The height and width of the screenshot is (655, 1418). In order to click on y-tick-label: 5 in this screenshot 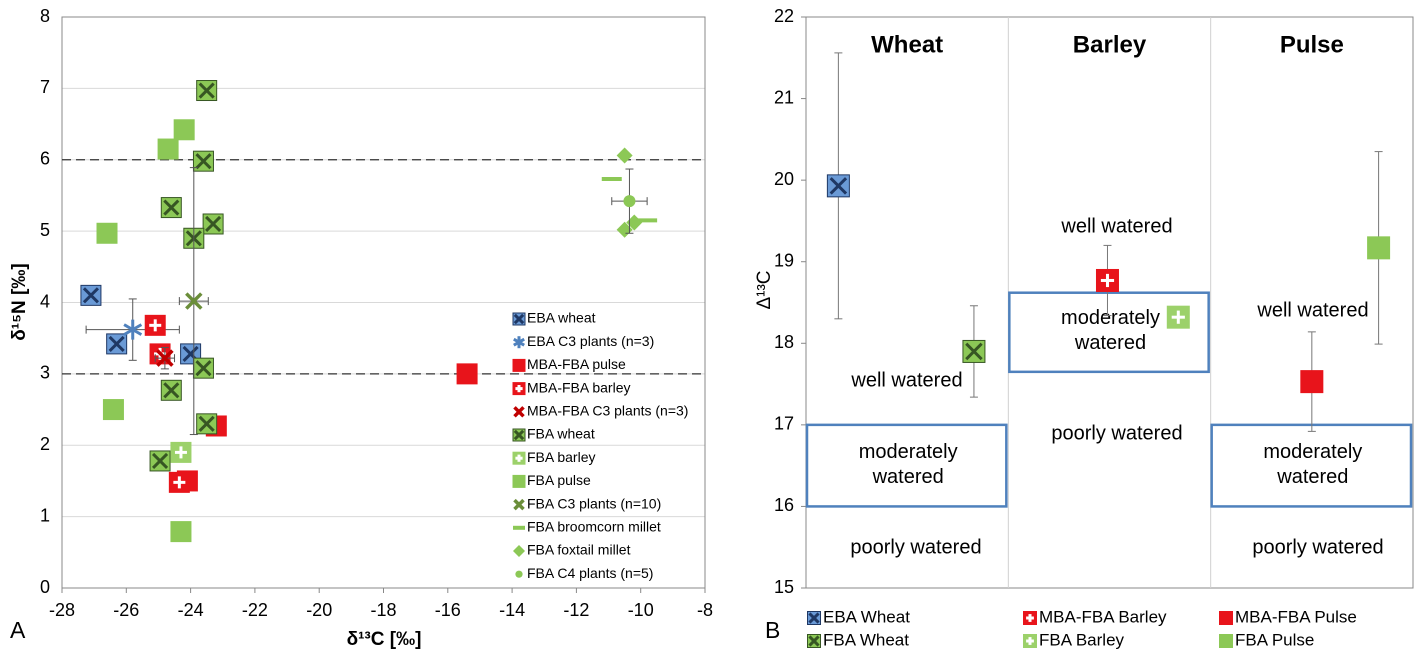, I will do `click(45, 230)`.